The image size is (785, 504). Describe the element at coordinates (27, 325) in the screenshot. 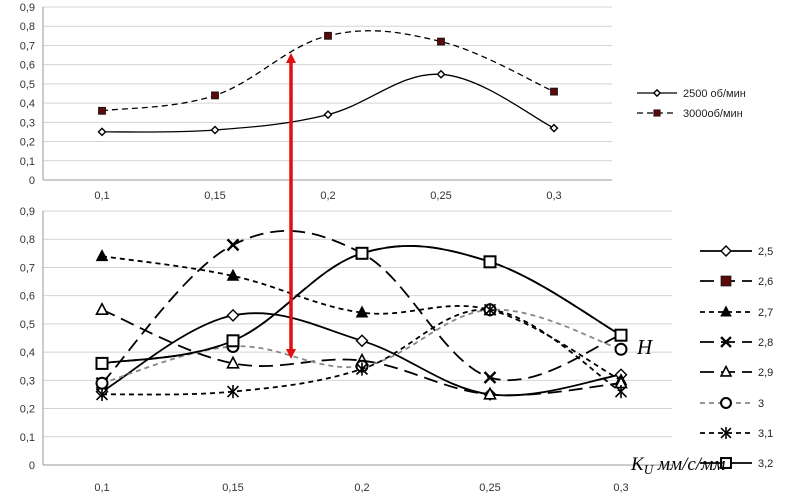

I see `y-tick-label: 0,5` at that location.